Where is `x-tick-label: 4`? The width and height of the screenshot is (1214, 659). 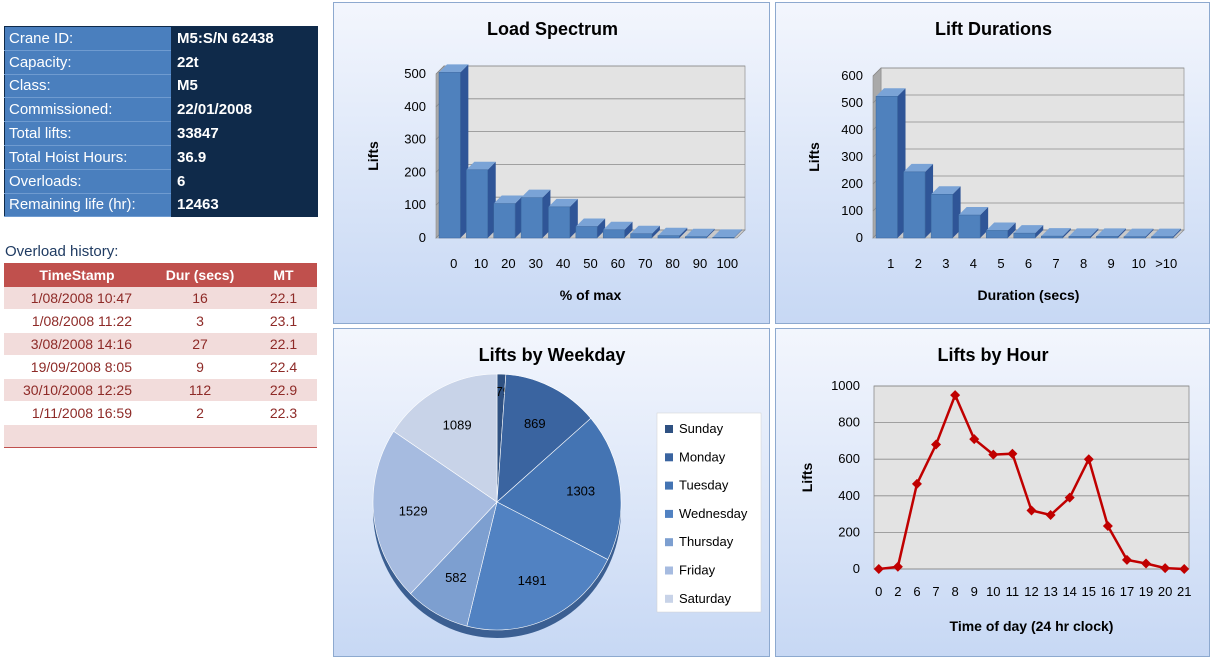
x-tick-label: 4 is located at coordinates (973, 263).